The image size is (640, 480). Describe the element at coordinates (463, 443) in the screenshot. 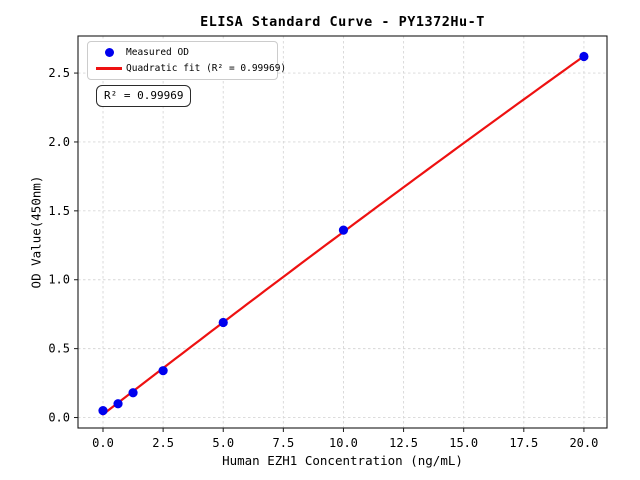

I see `x-tick-label: 15.0` at that location.